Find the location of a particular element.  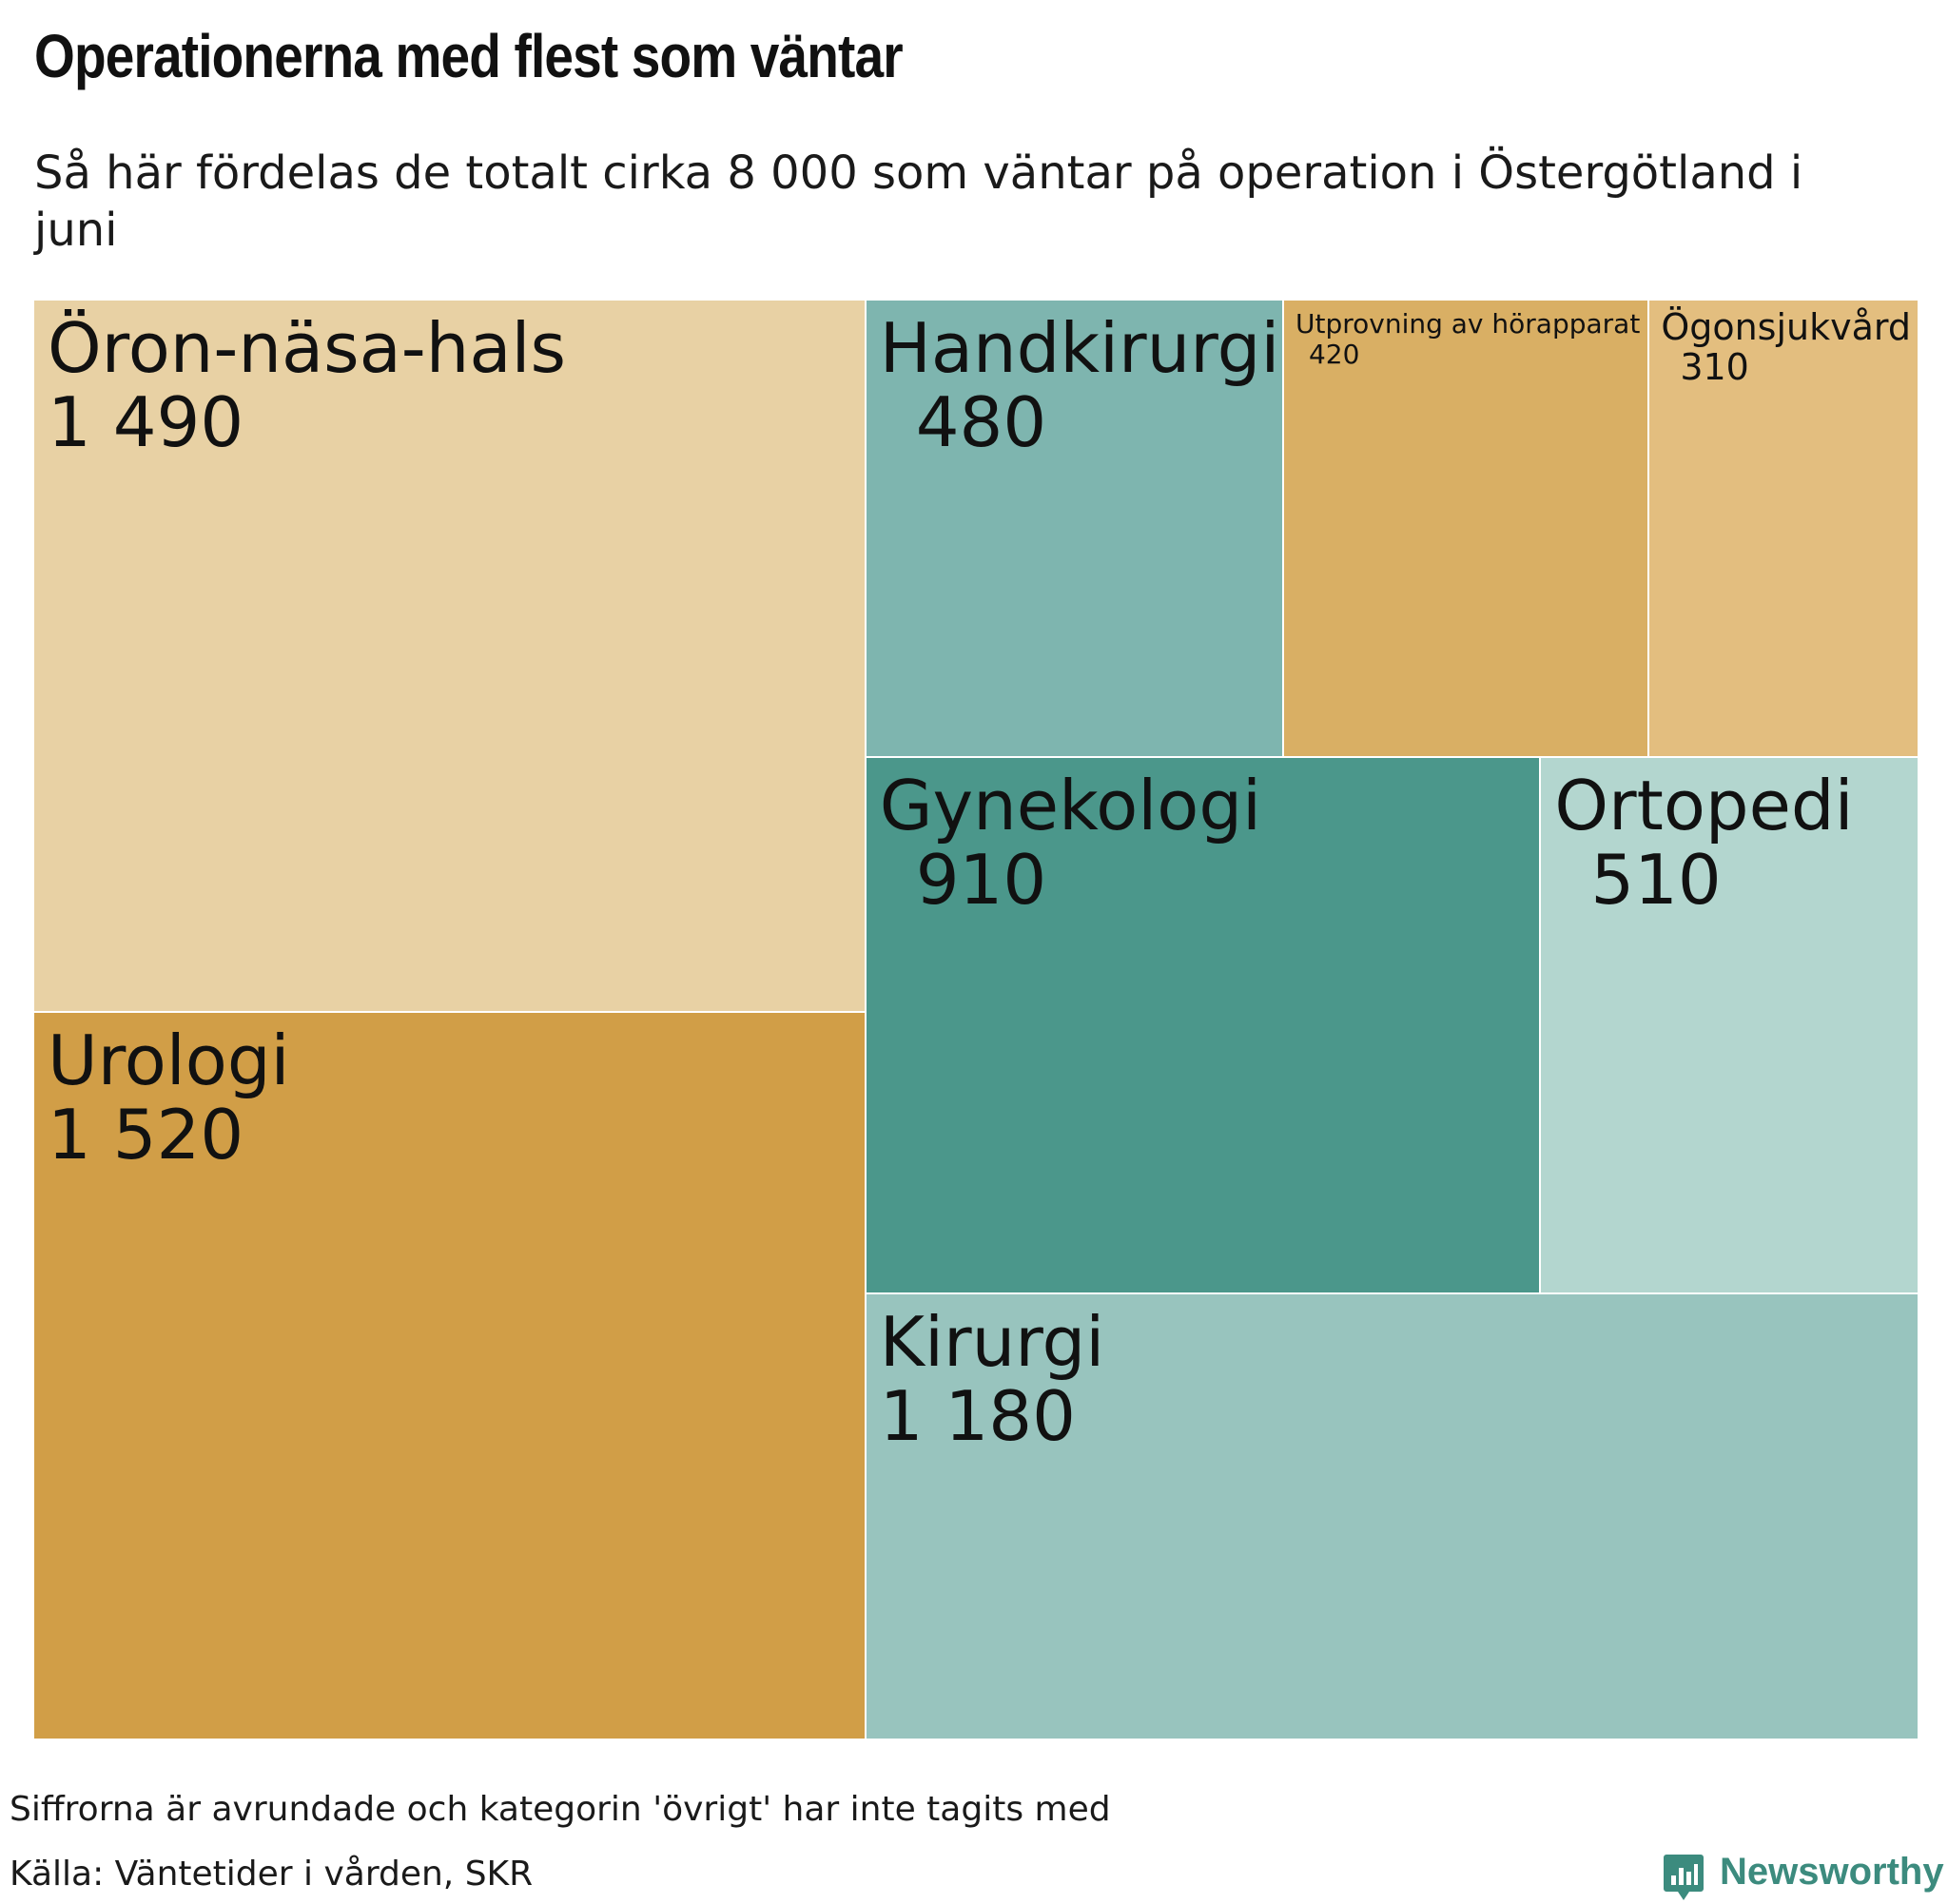

tile-ortopedi: Ortopedi 510 is located at coordinates (1729, 1025).